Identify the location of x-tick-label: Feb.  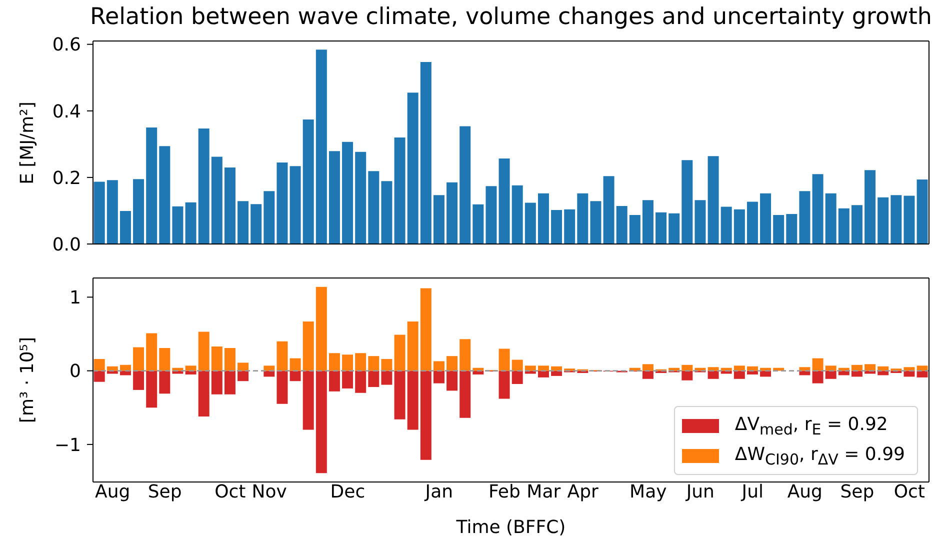
(504, 491).